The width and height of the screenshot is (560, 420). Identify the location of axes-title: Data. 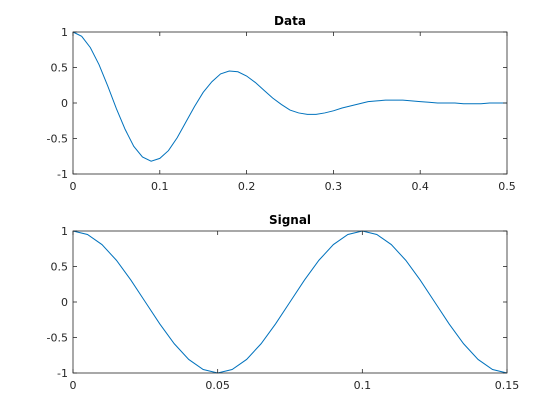
(290, 21).